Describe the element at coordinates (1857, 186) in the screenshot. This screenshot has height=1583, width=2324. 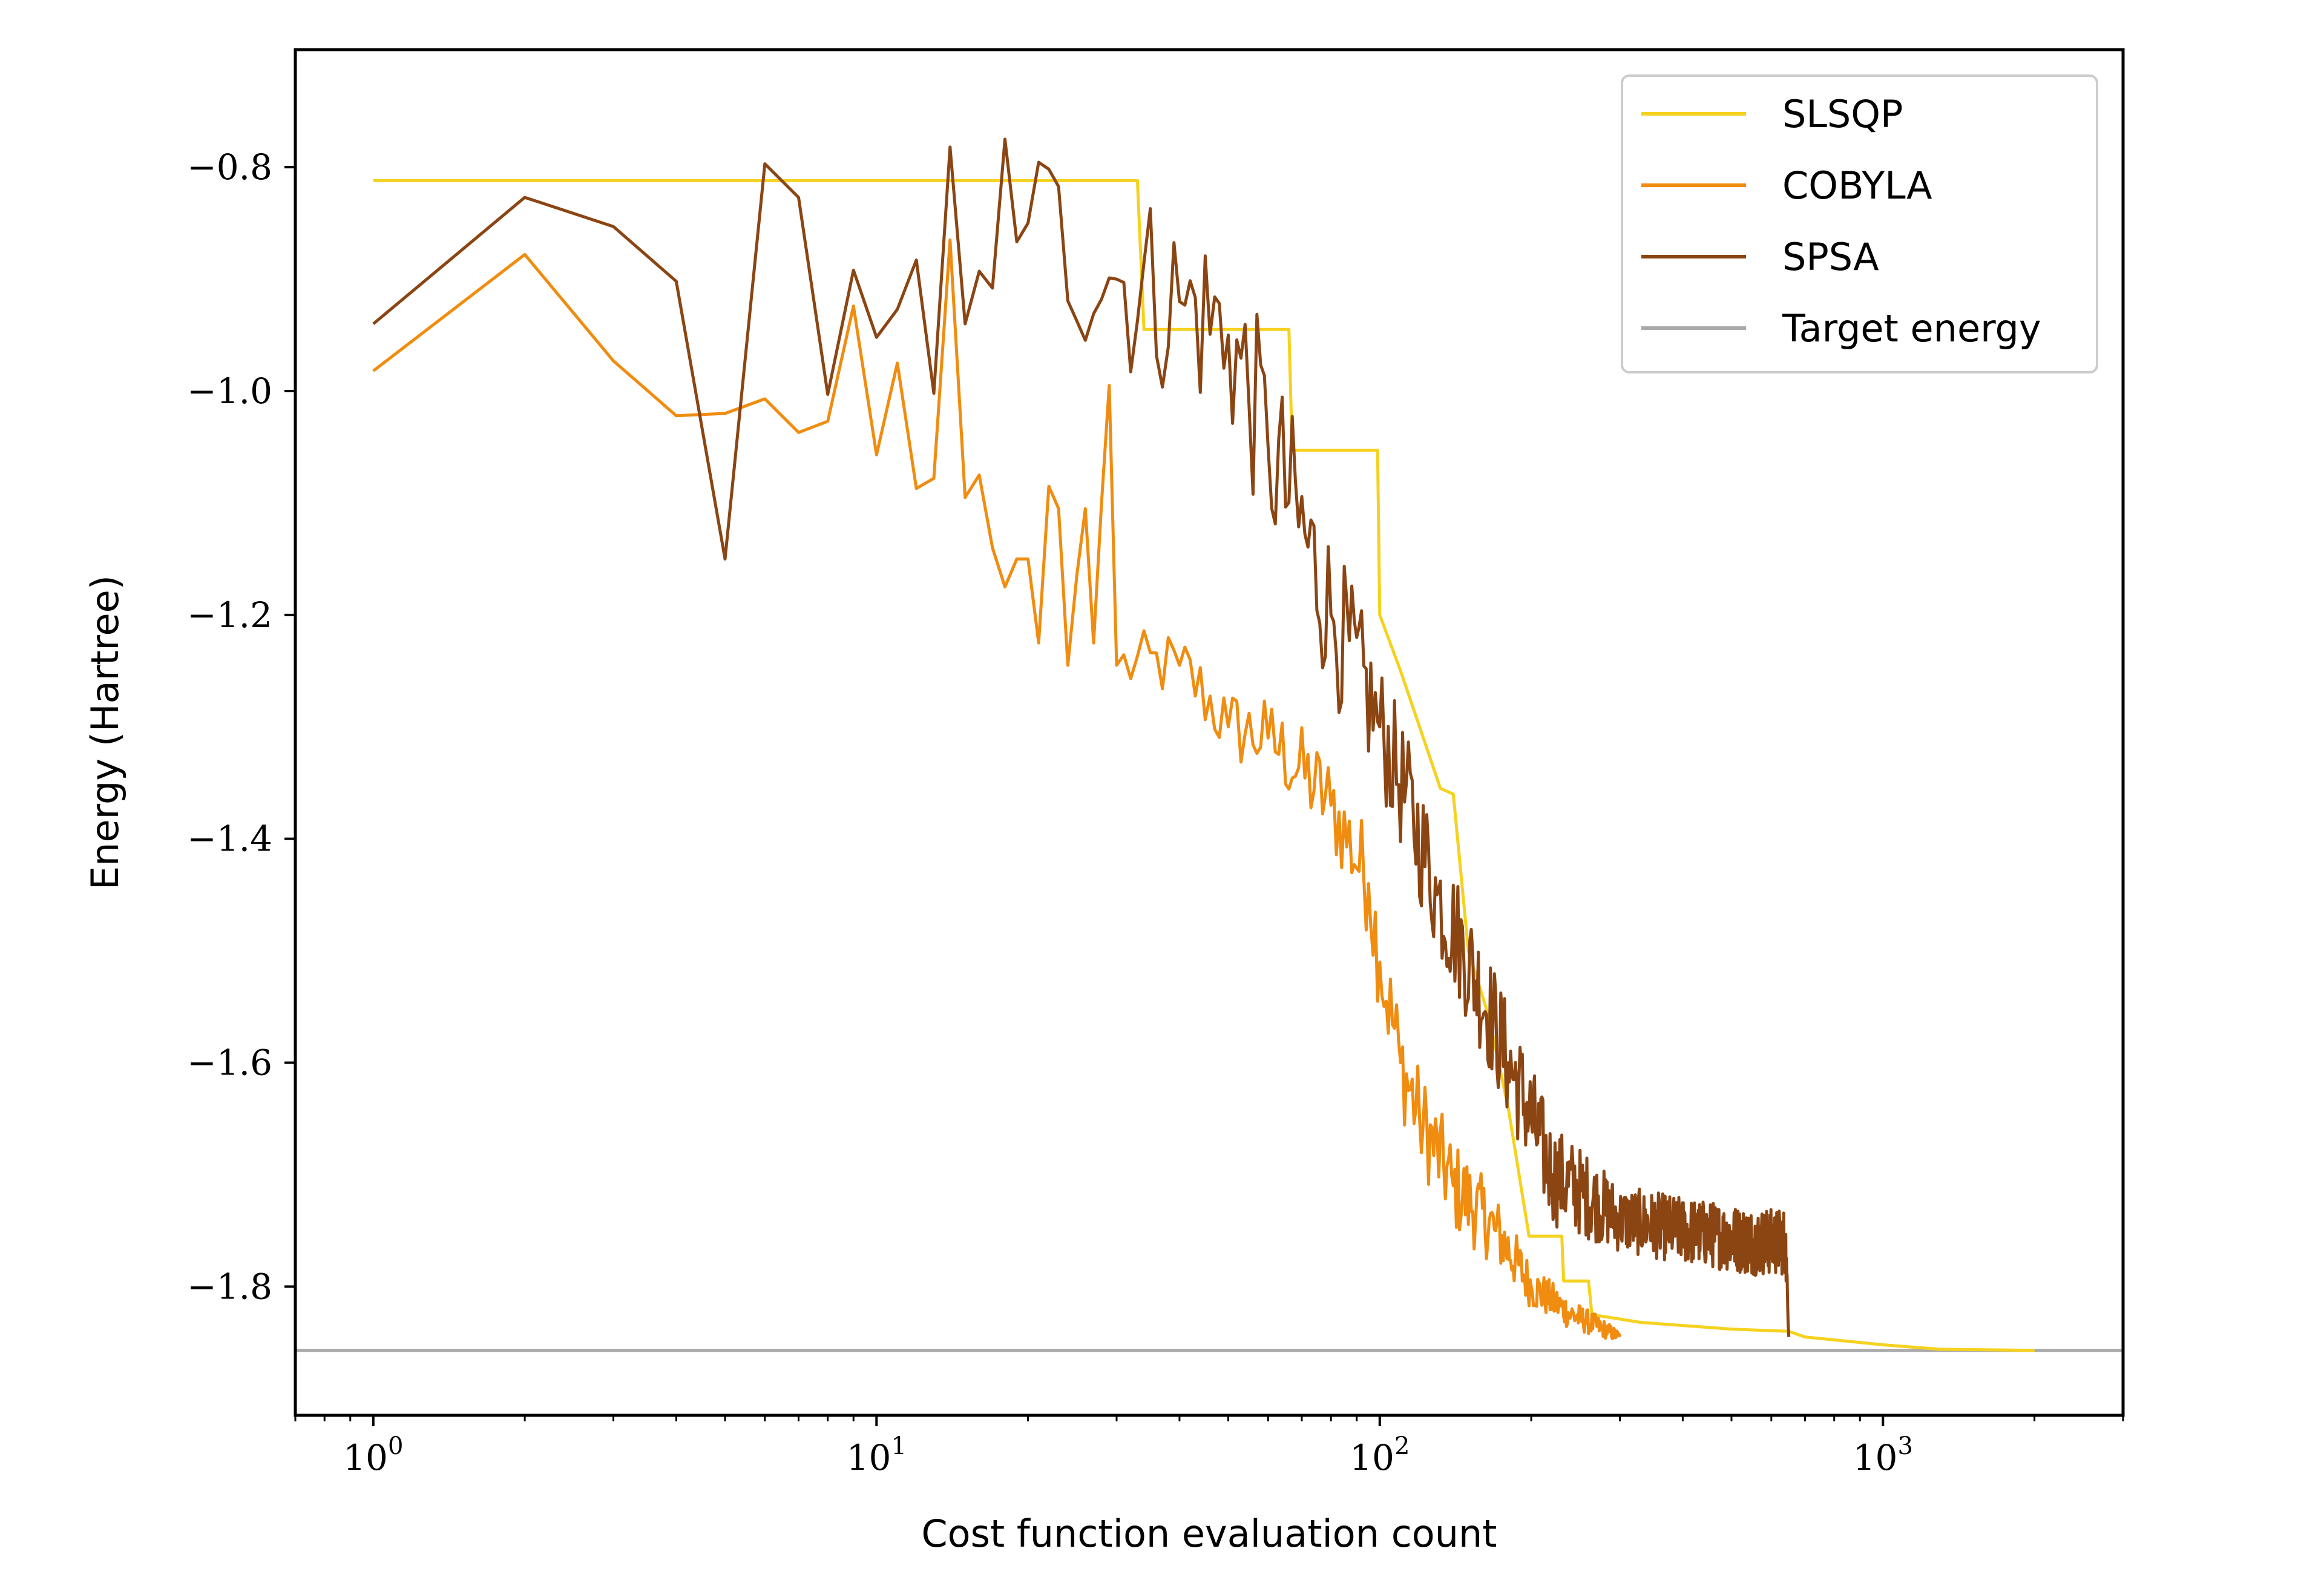
I see `legend-label: COBYLA` at that location.